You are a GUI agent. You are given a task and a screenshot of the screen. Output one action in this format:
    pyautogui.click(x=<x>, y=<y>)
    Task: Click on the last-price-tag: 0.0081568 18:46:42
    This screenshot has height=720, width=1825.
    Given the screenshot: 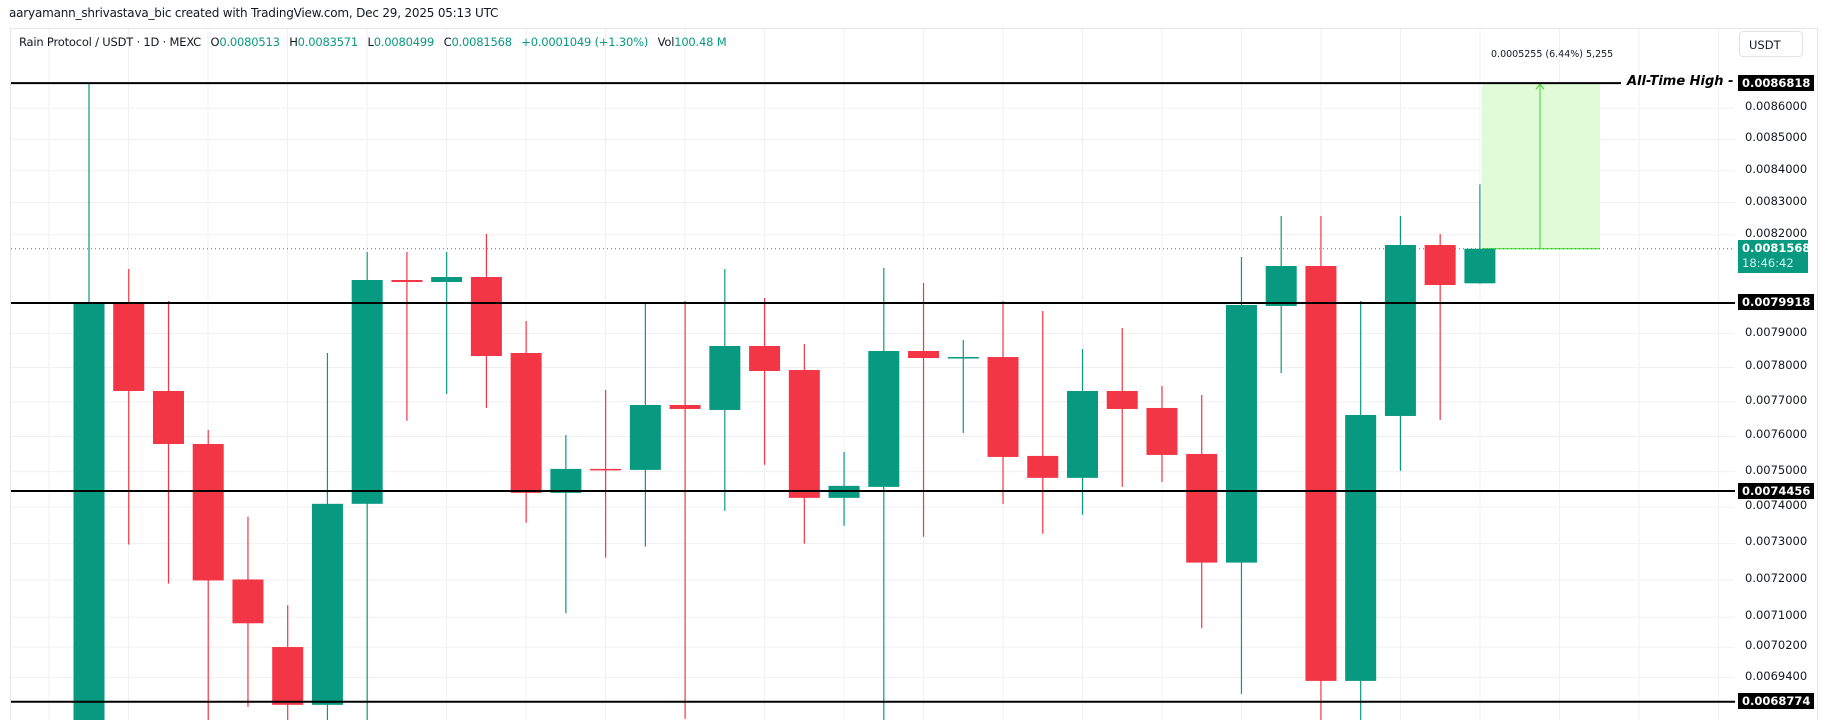 What is the action you would take?
    pyautogui.click(x=1774, y=256)
    